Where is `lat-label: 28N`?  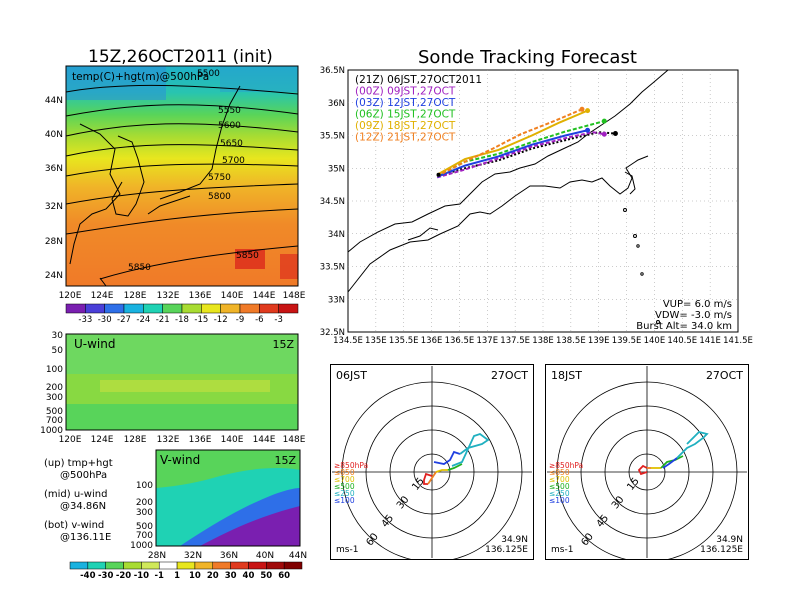 lat-label: 28N is located at coordinates (157, 556).